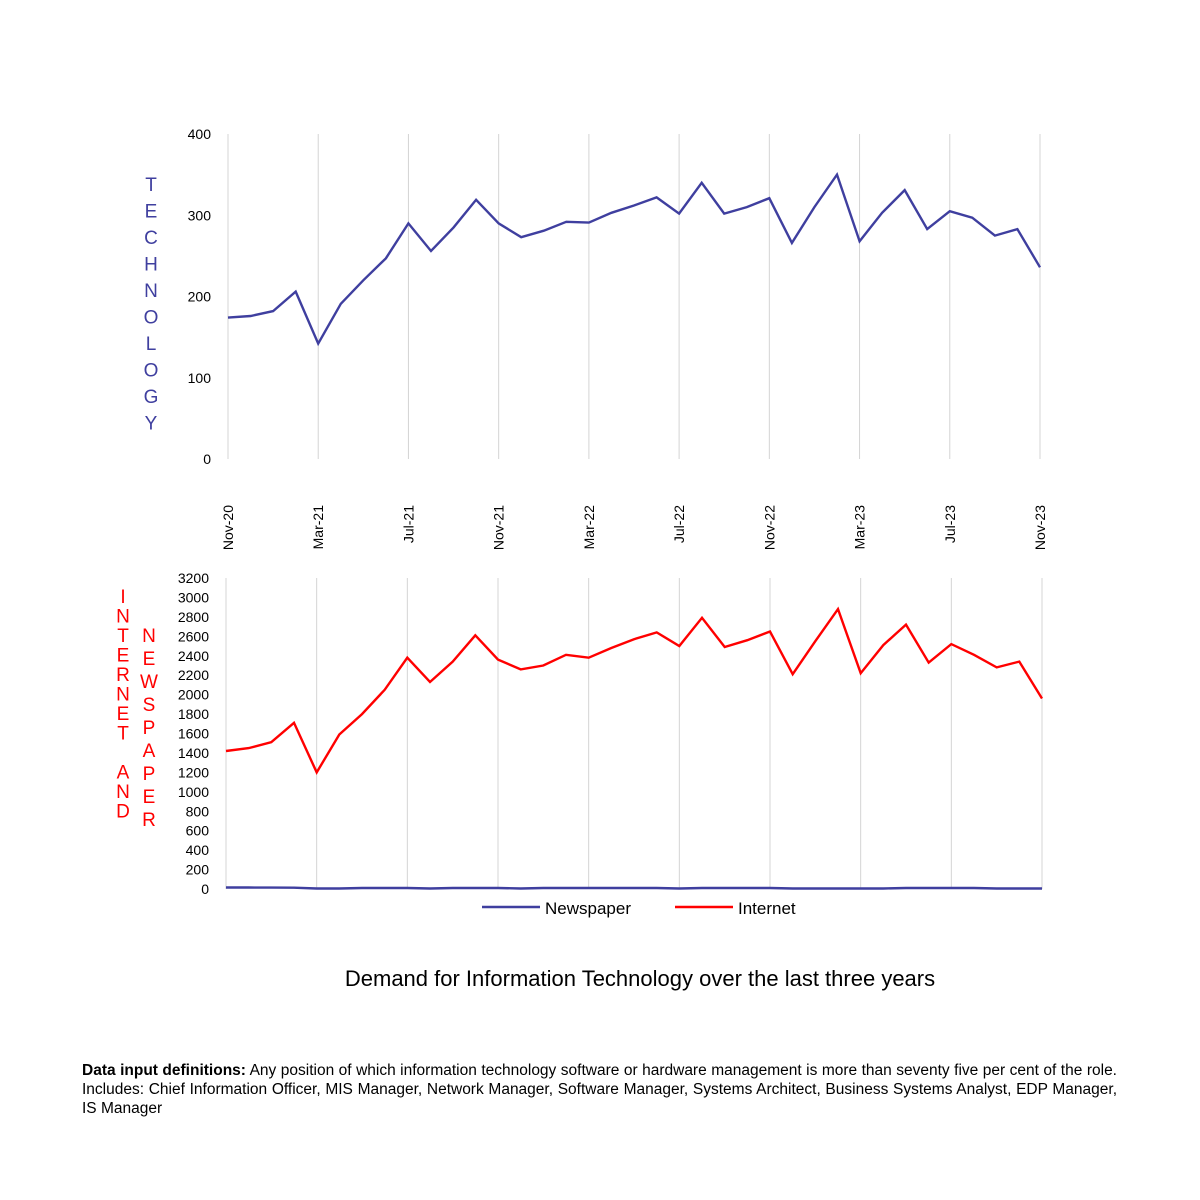 The image size is (1200, 1200). What do you see at coordinates (193, 617) in the screenshot?
I see `y-tick-label: 2800` at bounding box center [193, 617].